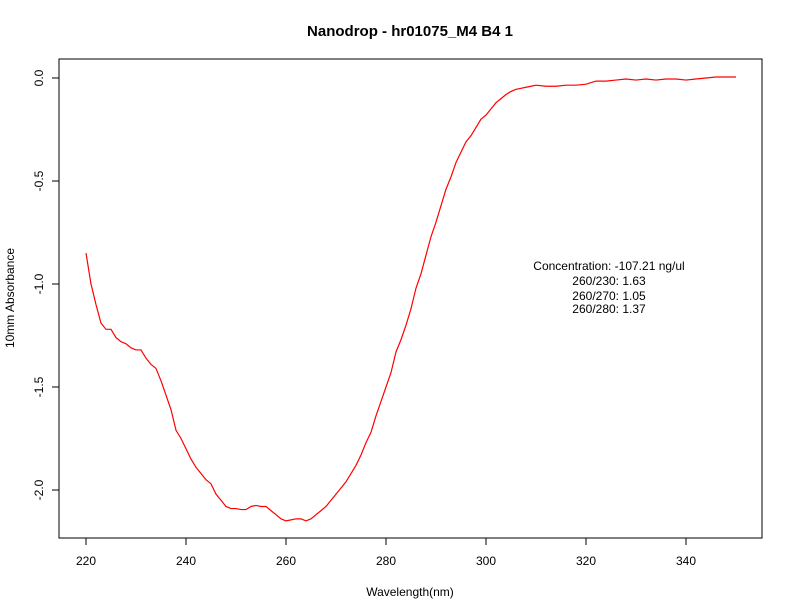  What do you see at coordinates (609, 296) in the screenshot?
I see `annotation-260-270: 260/270: 1.05` at bounding box center [609, 296].